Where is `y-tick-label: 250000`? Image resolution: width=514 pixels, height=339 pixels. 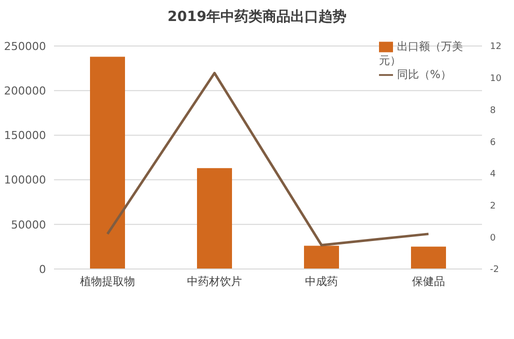
y-tick-label: 250000 is located at coordinates (25, 46).